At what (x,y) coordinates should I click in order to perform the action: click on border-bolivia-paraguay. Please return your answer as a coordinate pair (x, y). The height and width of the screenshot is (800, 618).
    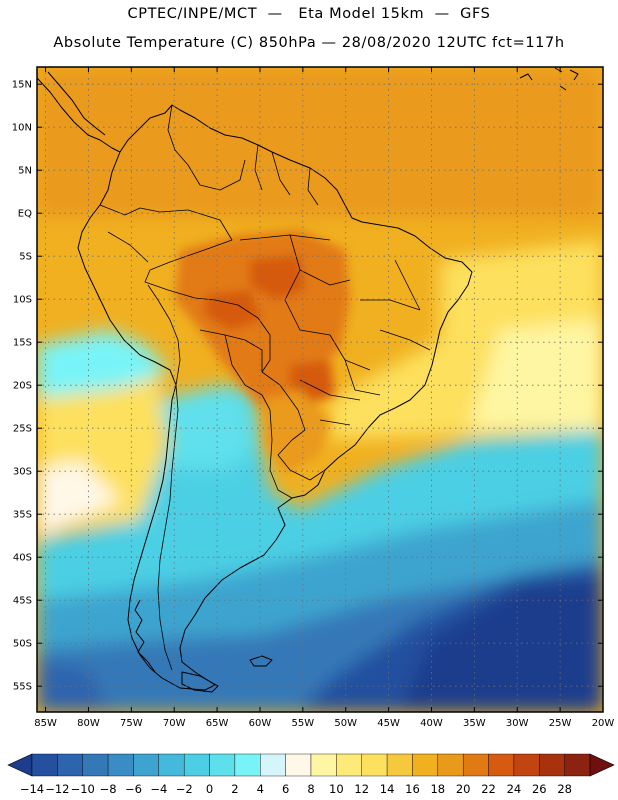
    Looking at the image, I should click on (231, 362).